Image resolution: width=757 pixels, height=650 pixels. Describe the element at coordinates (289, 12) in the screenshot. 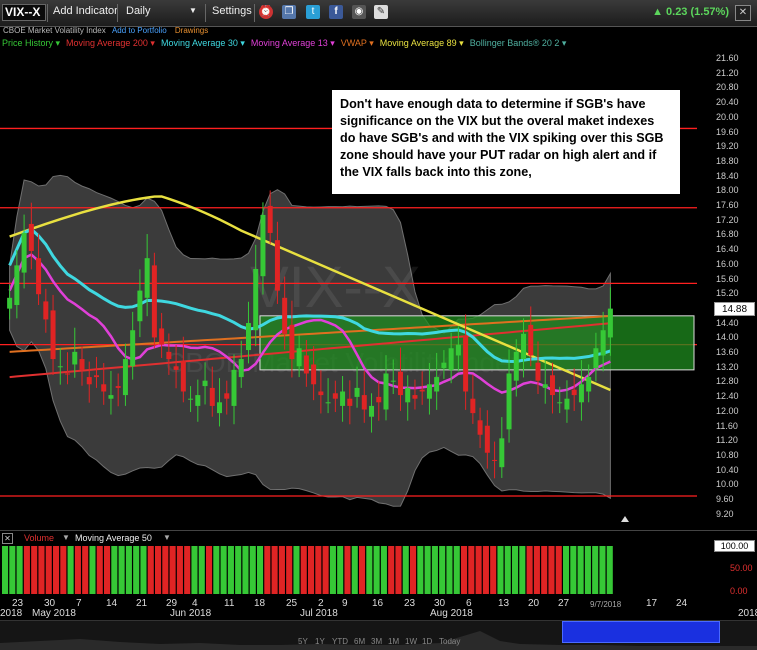

I see `copy-icon: ❐` at that location.